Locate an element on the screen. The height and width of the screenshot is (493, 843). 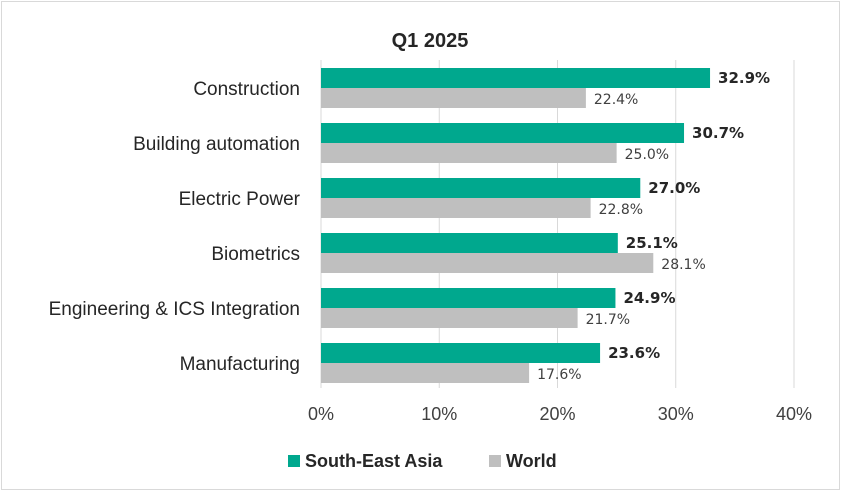
data-label: 24.9% is located at coordinates (649, 298).